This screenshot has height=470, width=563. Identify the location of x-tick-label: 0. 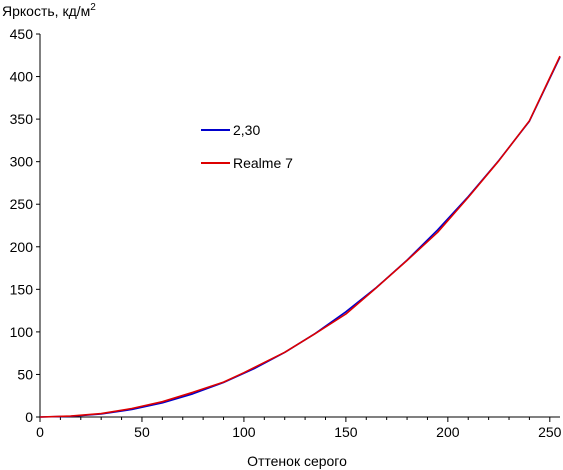
(40, 432).